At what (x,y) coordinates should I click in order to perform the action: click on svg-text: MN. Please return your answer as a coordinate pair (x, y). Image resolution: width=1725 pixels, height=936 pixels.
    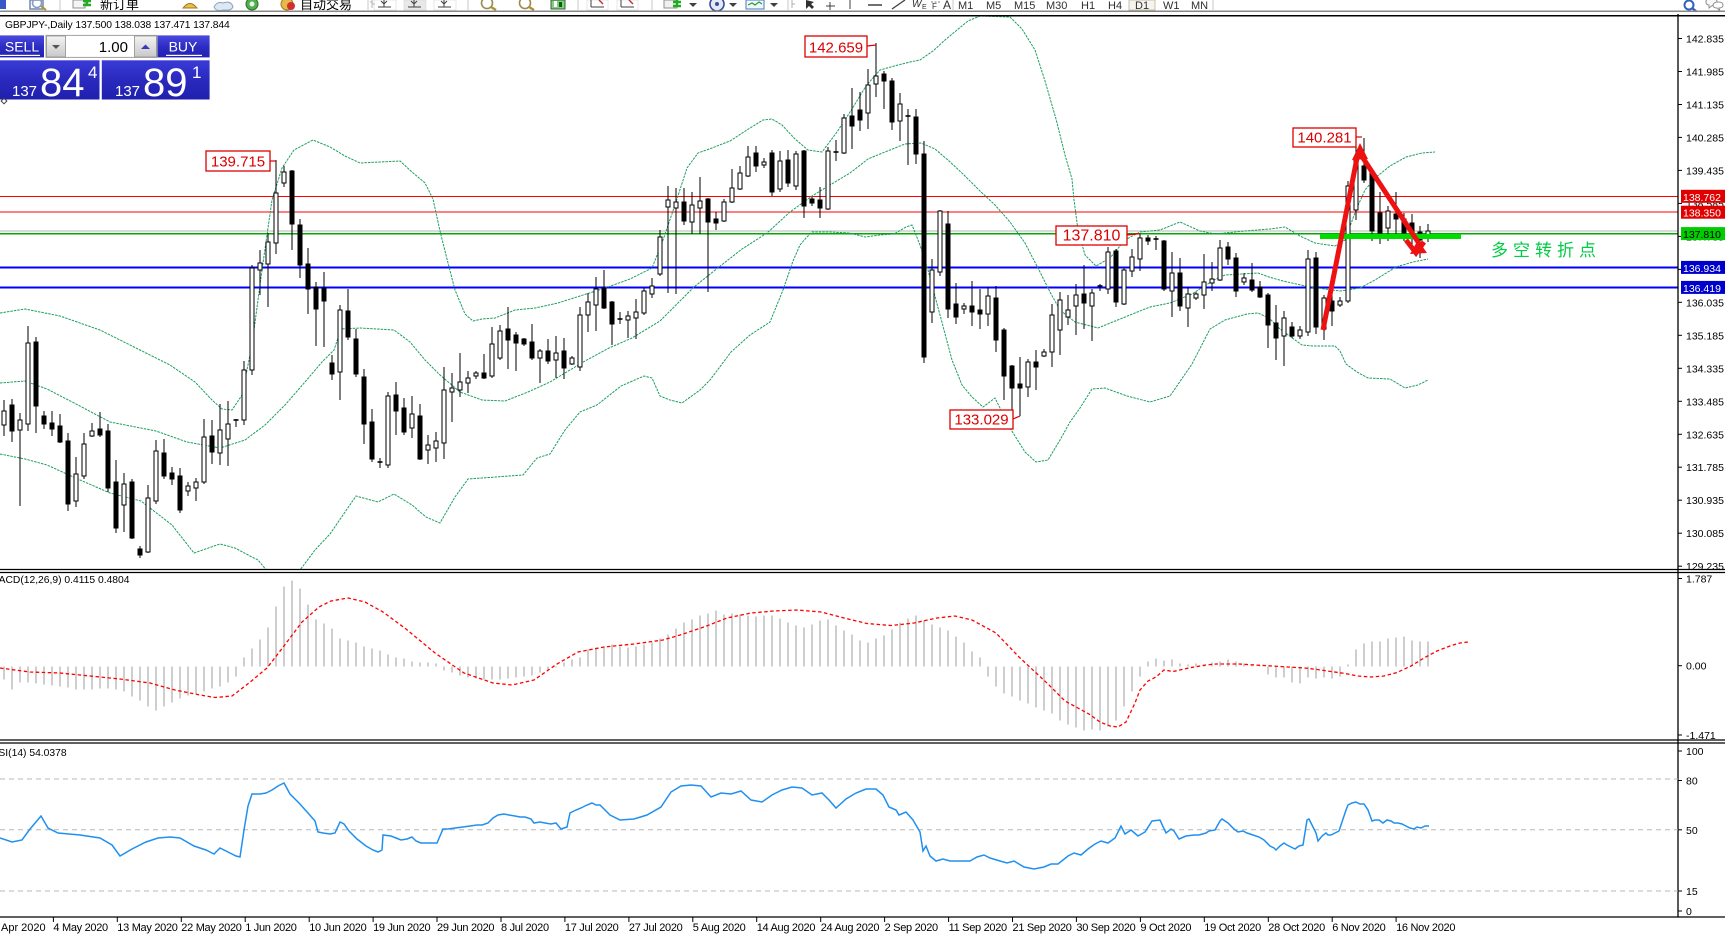
    Looking at the image, I should click on (1199, 6).